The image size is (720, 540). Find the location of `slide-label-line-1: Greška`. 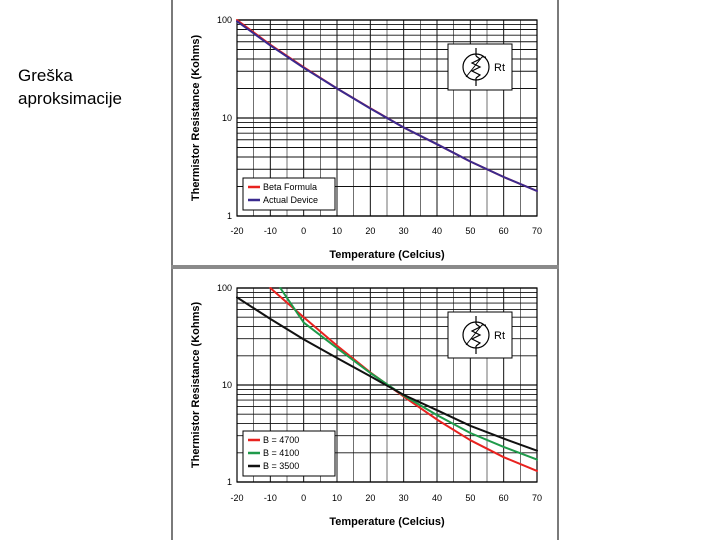

slide-label-line-1: Greška is located at coordinates (45, 75).